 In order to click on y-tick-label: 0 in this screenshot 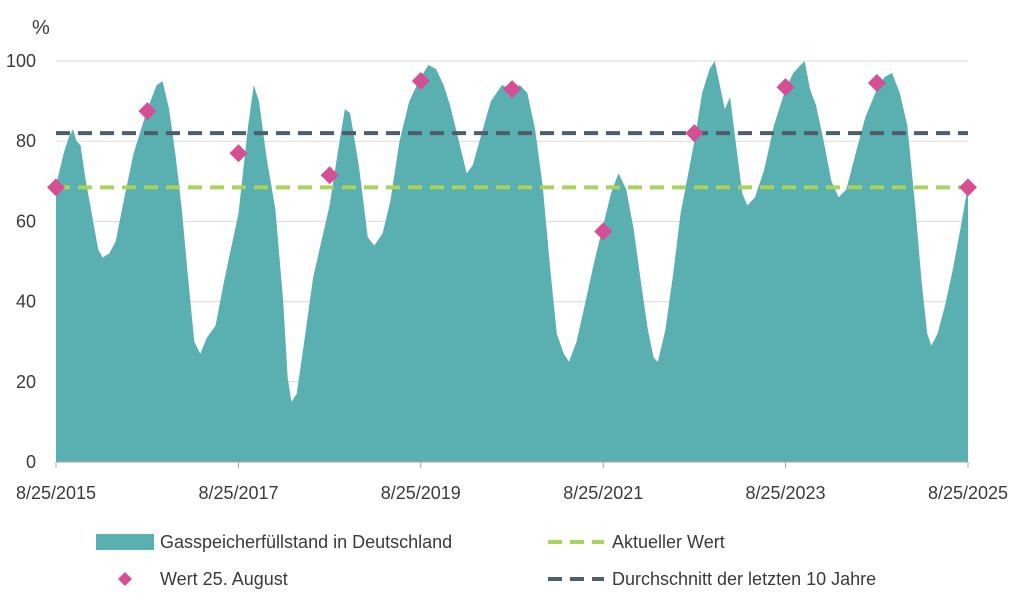, I will do `click(31, 462)`.